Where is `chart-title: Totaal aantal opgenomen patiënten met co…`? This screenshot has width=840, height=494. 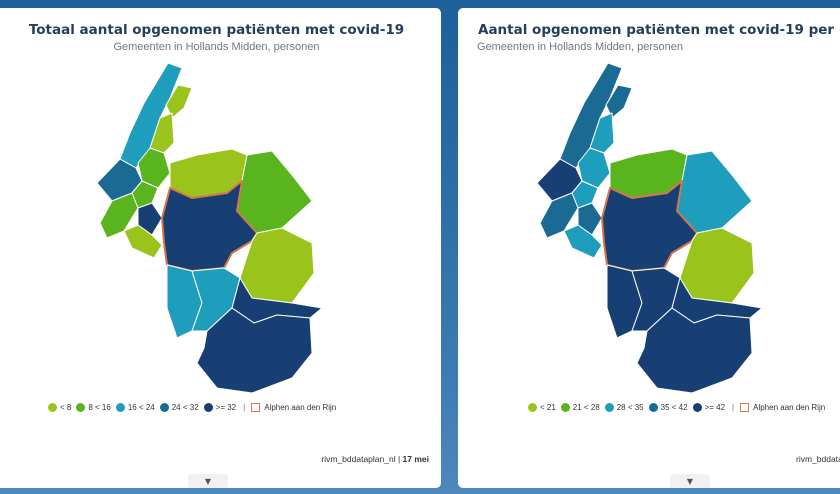 chart-title: Totaal aantal opgenomen patiënten met co… is located at coordinates (216, 30).